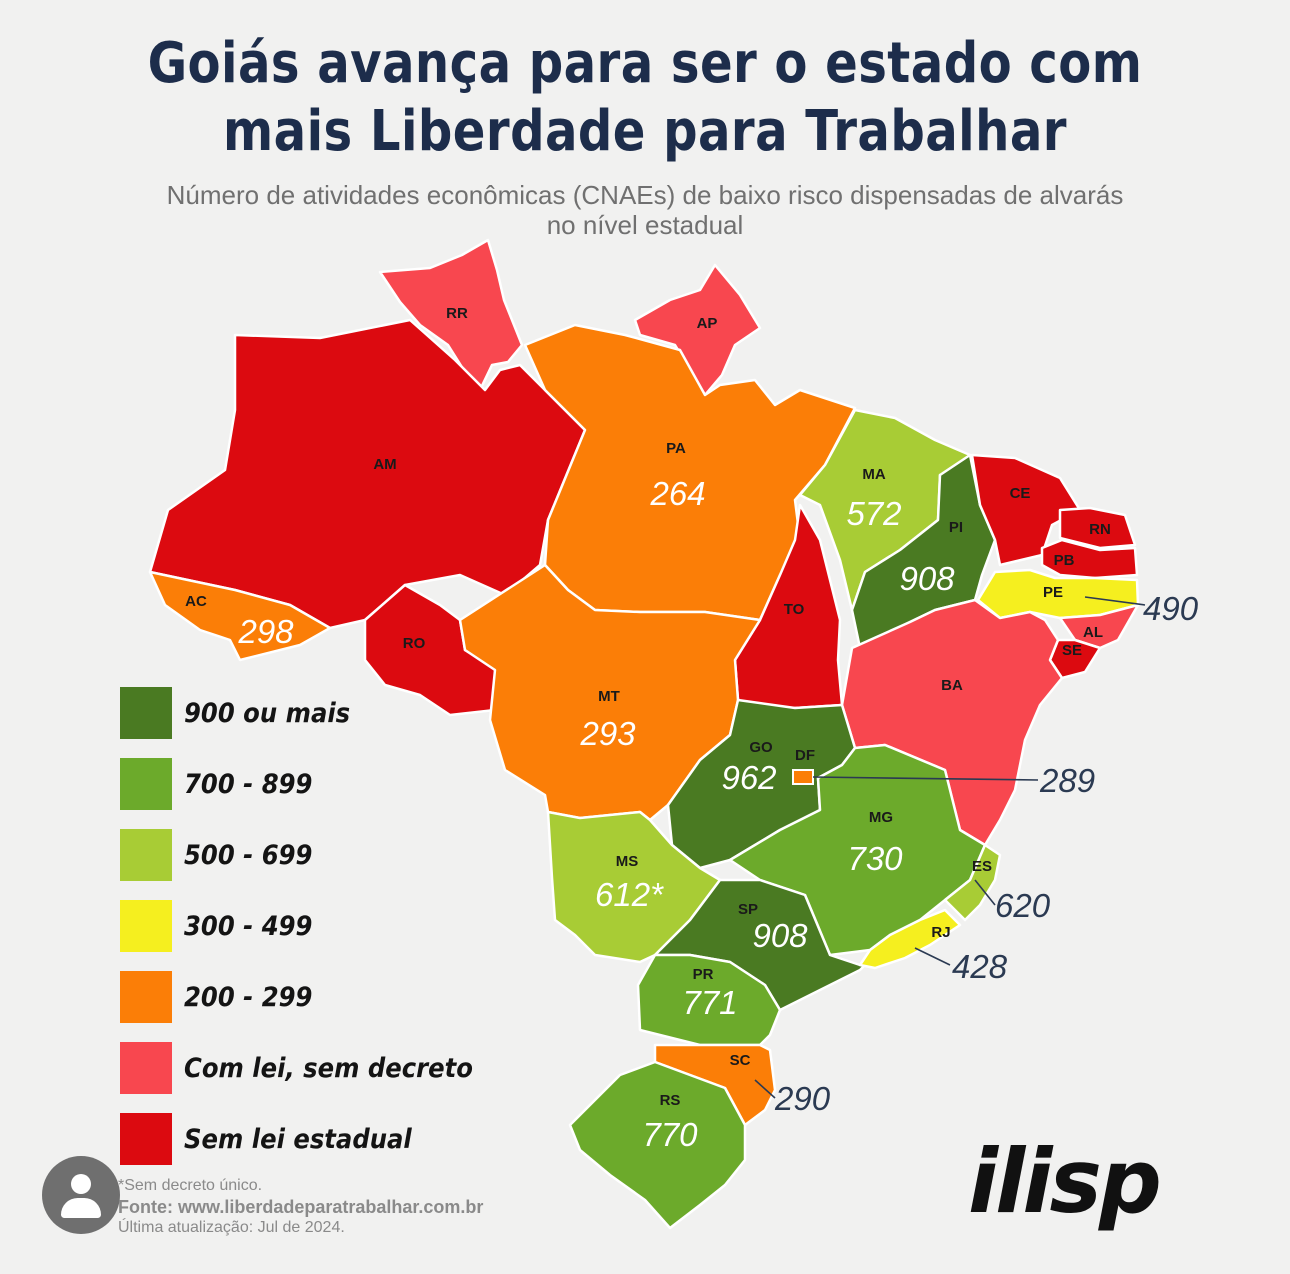 The width and height of the screenshot is (1290, 1274). Describe the element at coordinates (645, 63) in the screenshot. I see `title-line-1: Goiás avança para ser o estado com` at that location.